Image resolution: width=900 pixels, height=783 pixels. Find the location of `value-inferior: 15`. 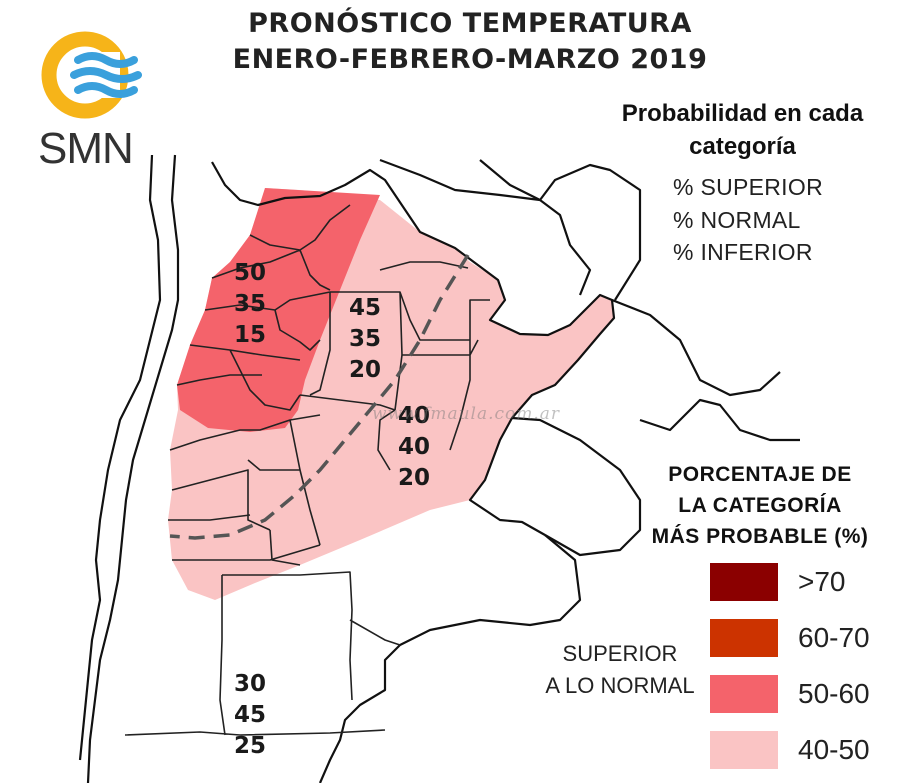

value-inferior: 15 is located at coordinates (249, 335).